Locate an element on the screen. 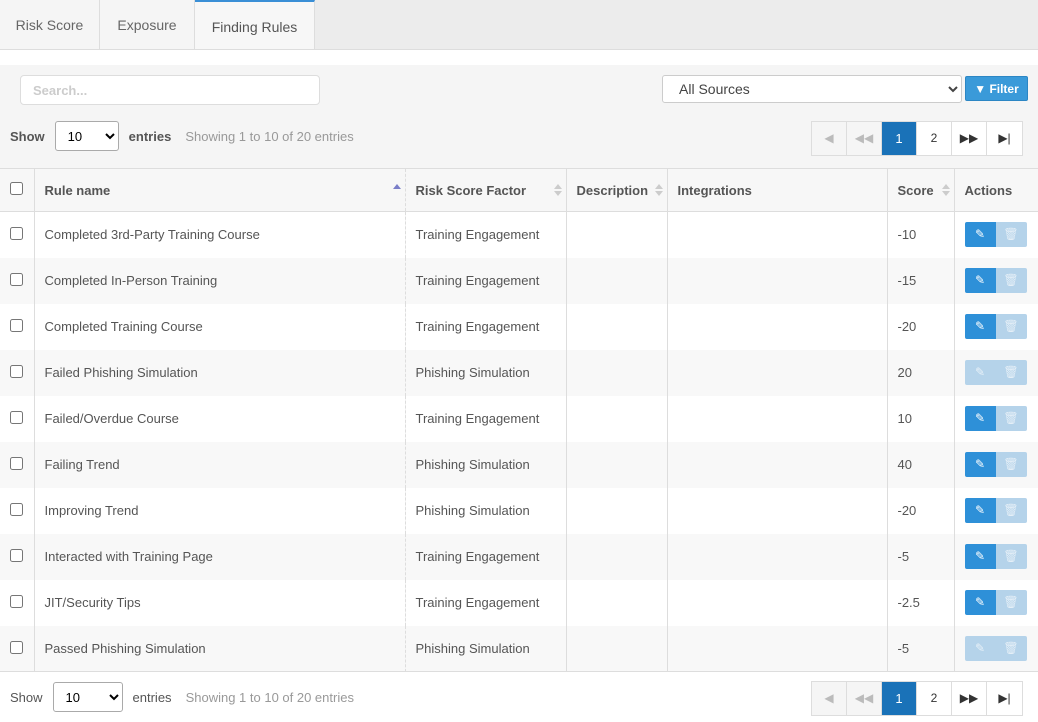 The image size is (1038, 722). score-cell: 20 is located at coordinates (921, 372).